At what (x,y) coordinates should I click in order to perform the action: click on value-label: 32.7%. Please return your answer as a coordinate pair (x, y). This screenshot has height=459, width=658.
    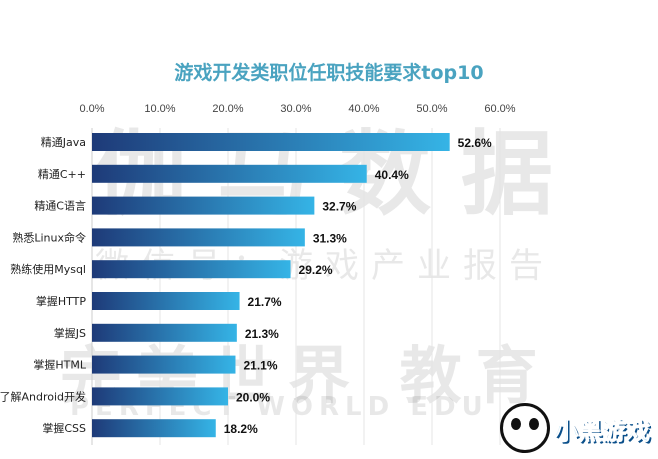
    Looking at the image, I should click on (339, 207).